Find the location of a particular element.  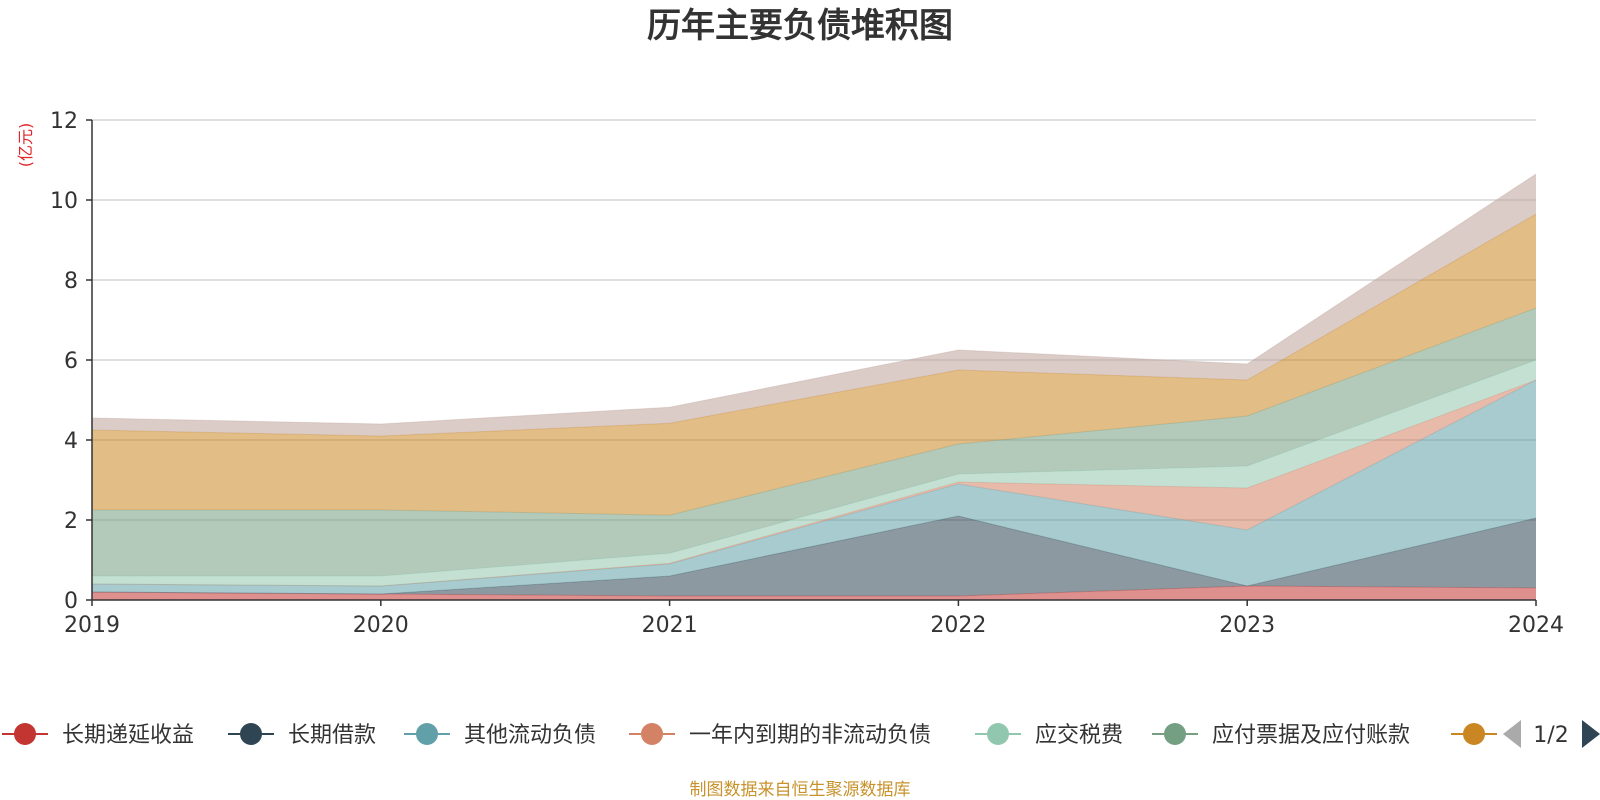

legend-item-2: 其他流动负债 is located at coordinates (500, 735).